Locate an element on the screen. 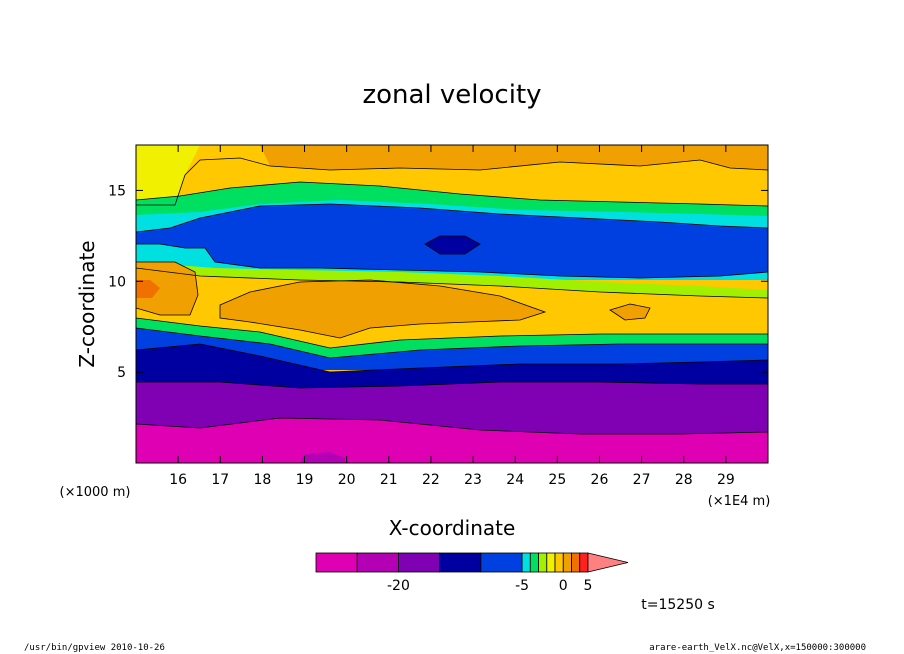 This screenshot has height=654, width=904. x-tick-label: 18 is located at coordinates (262, 480).